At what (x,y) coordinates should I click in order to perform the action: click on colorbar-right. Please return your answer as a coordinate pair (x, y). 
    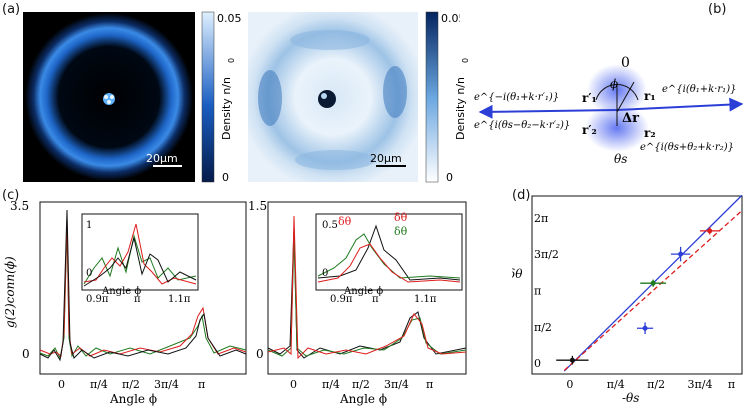
    Looking at the image, I should click on (432, 97).